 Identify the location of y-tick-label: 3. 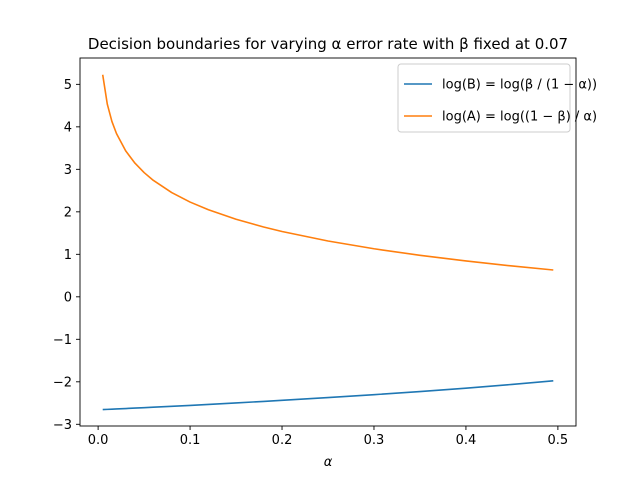
(68, 170).